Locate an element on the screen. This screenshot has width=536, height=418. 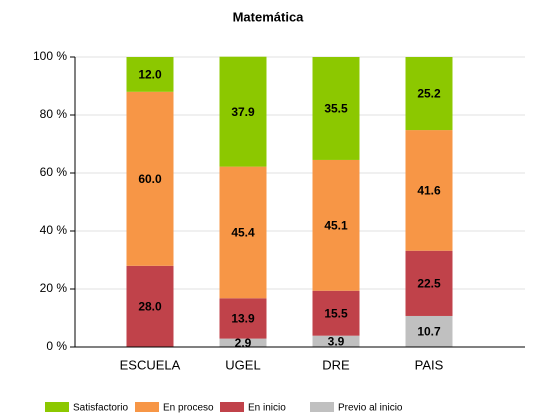
y-tick-label: 60 % is located at coordinates (54, 172).